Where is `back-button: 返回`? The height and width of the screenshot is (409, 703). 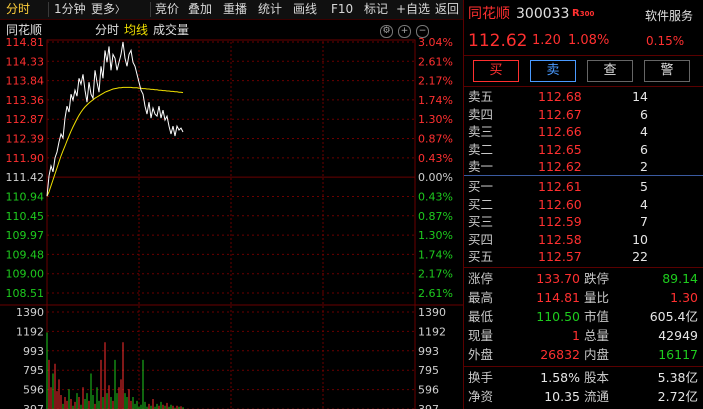 back-button: 返回 is located at coordinates (447, 9).